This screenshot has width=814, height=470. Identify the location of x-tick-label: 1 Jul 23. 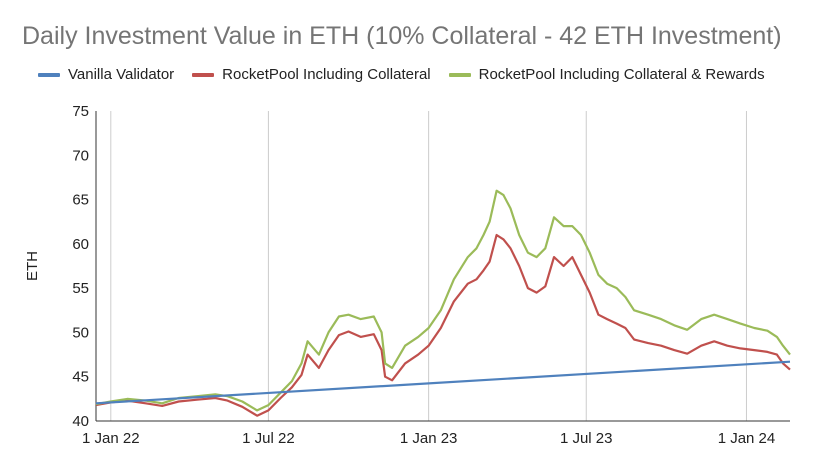
(586, 438).